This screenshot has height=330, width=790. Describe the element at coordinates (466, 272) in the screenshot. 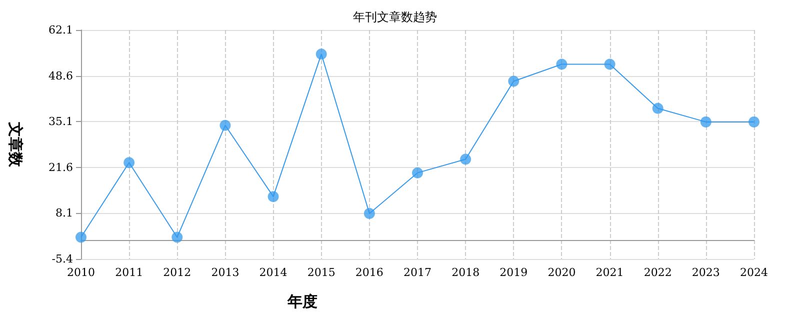

I see `x-tick-label: 2018` at that location.